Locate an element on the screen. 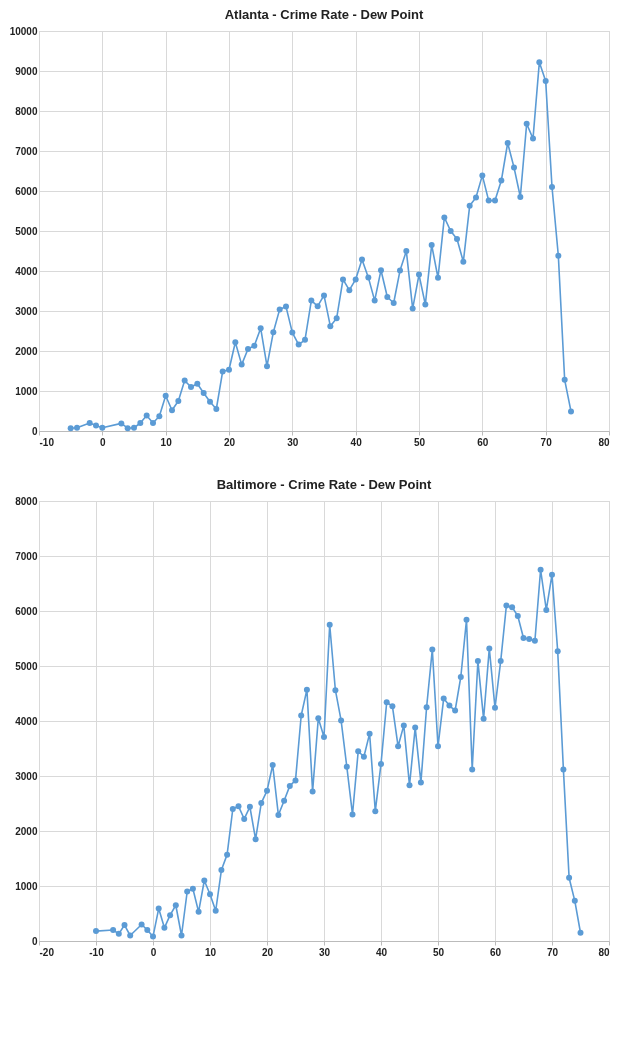 This screenshot has width=643, height=1037. x-tick-label: -20 is located at coordinates (47, 952).